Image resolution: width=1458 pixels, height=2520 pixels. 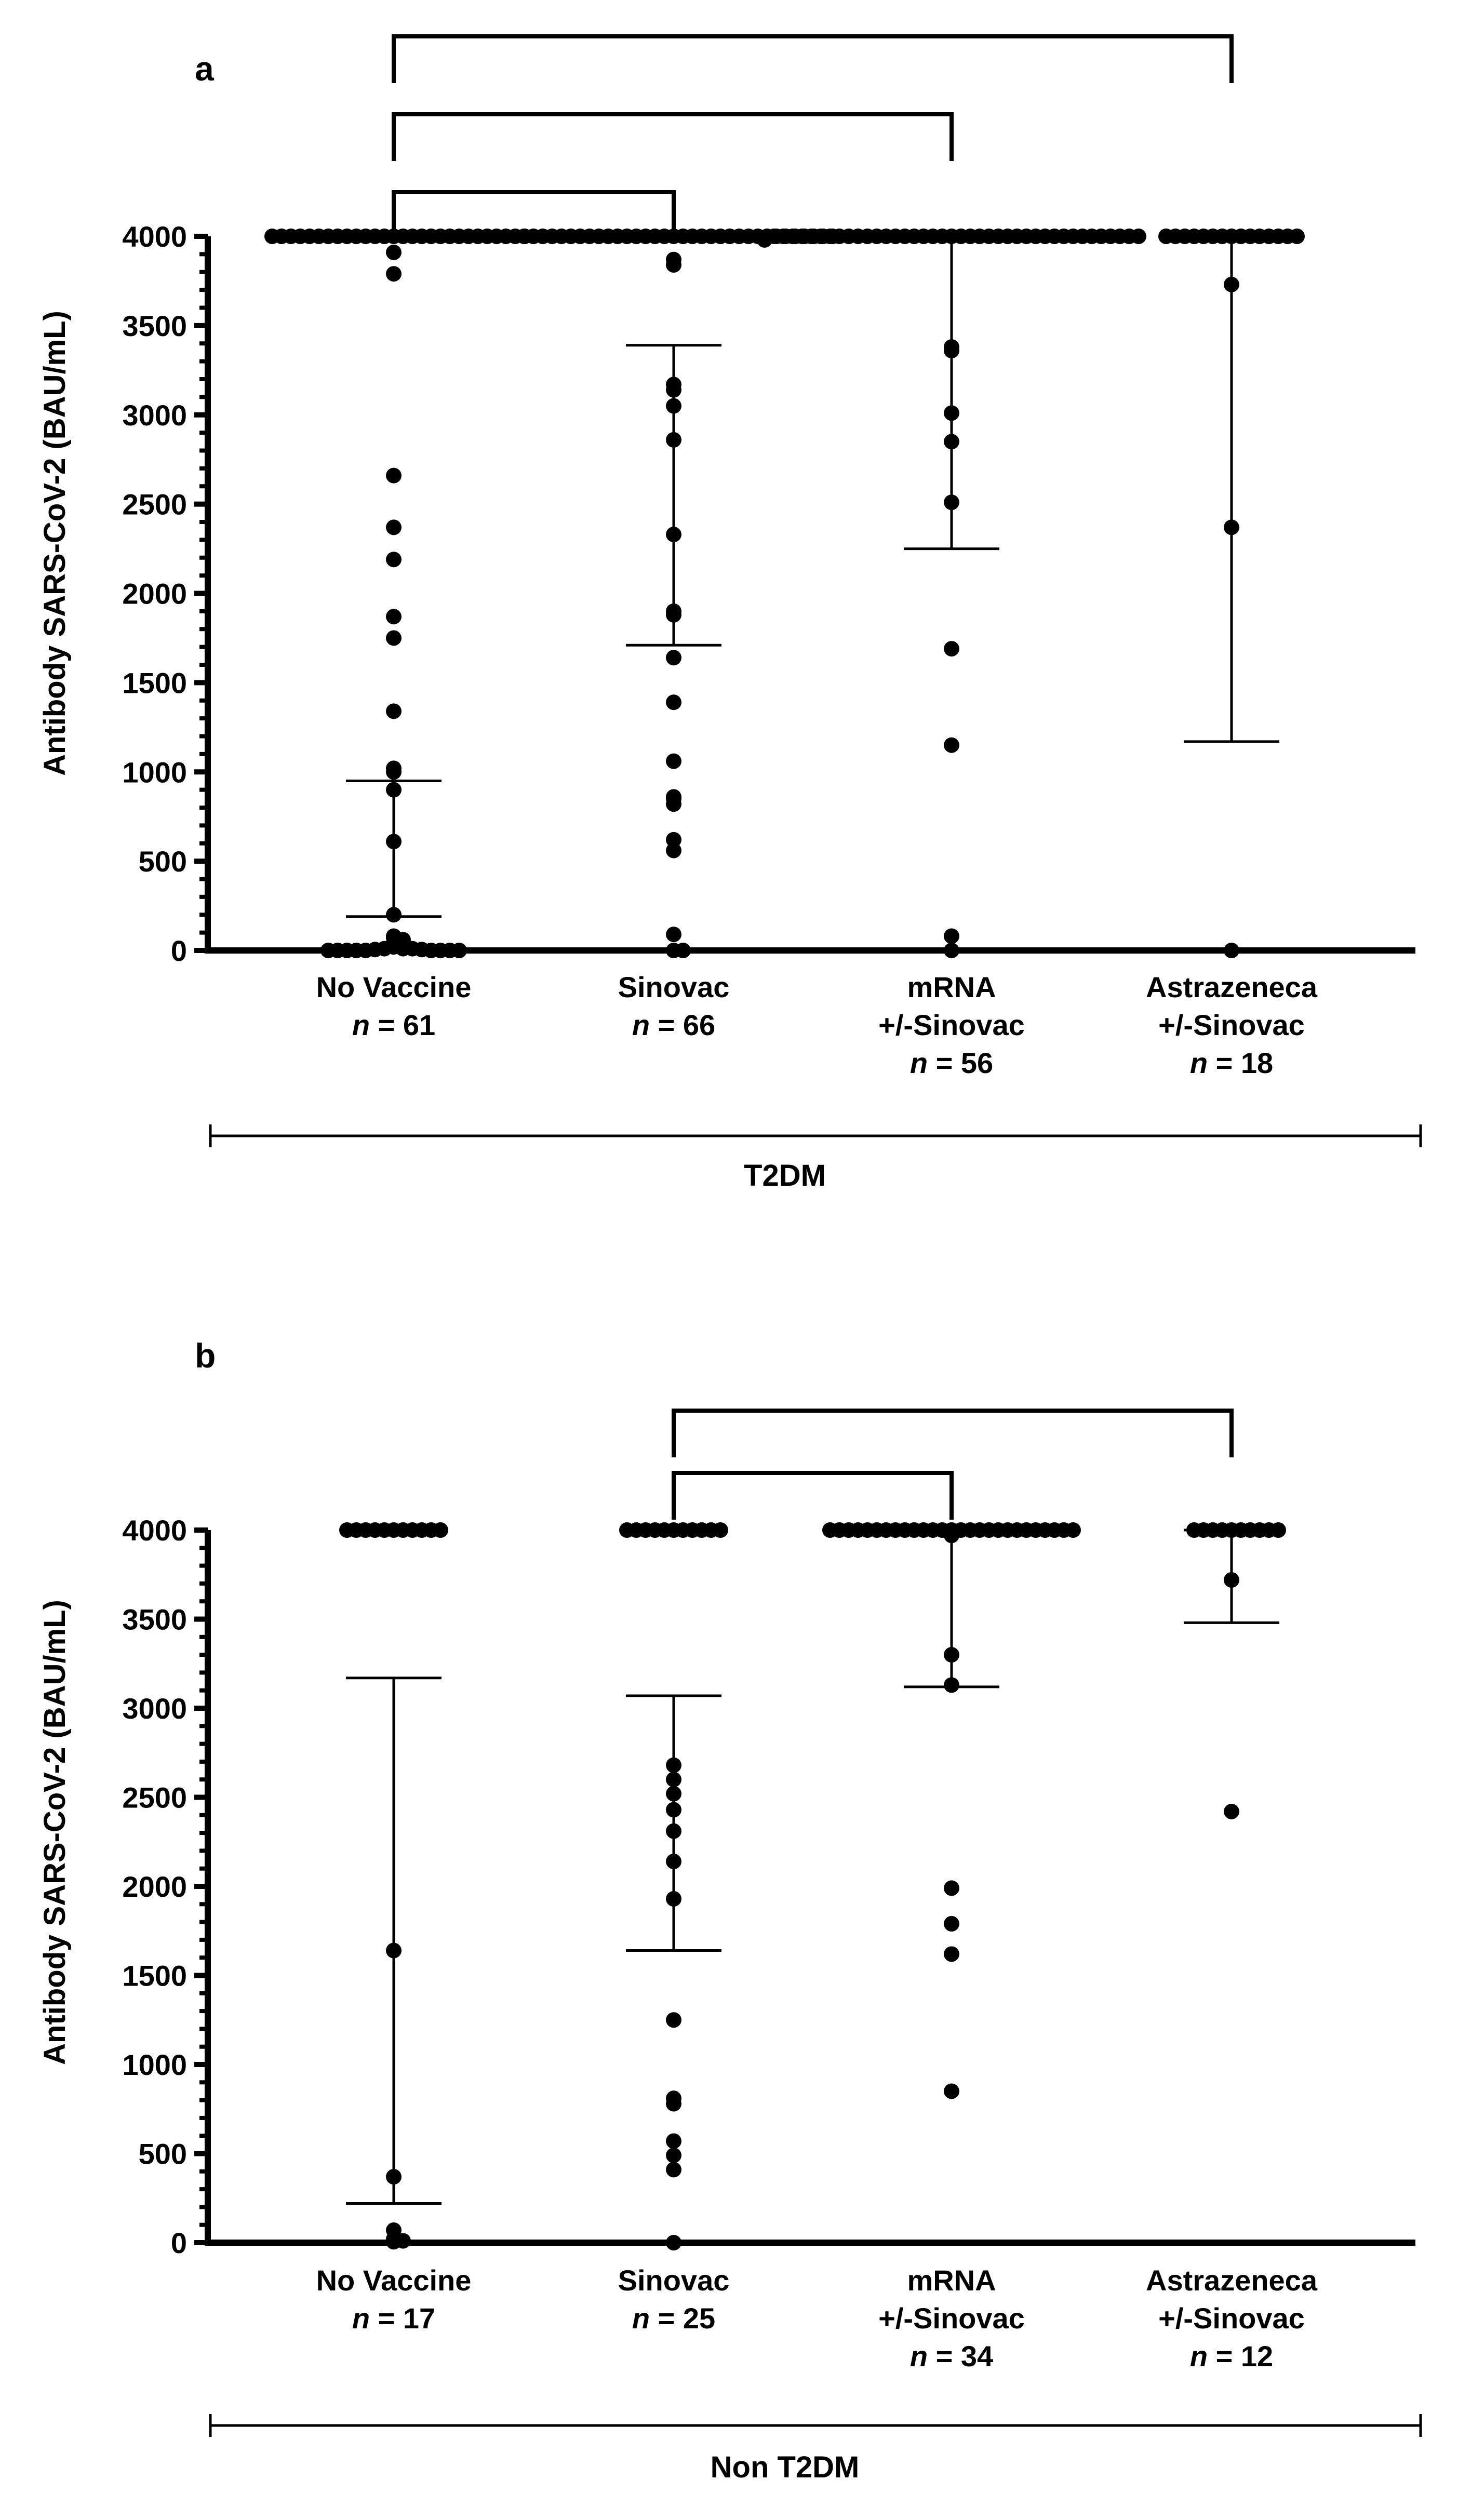 I want to click on n-value: = 25, so click(x=682, y=2319).